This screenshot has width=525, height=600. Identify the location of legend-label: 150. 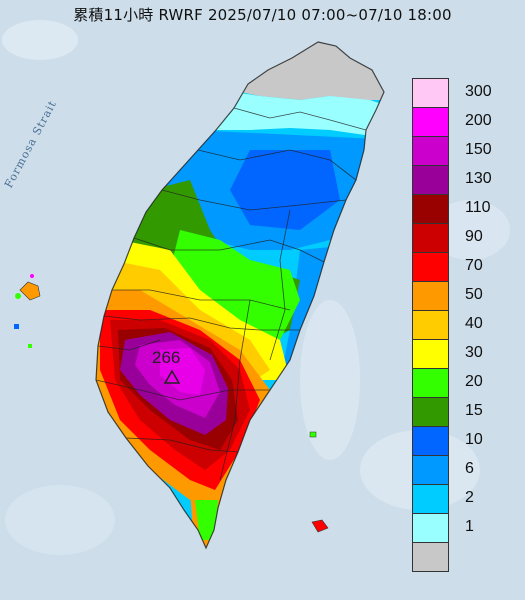
(478, 149).